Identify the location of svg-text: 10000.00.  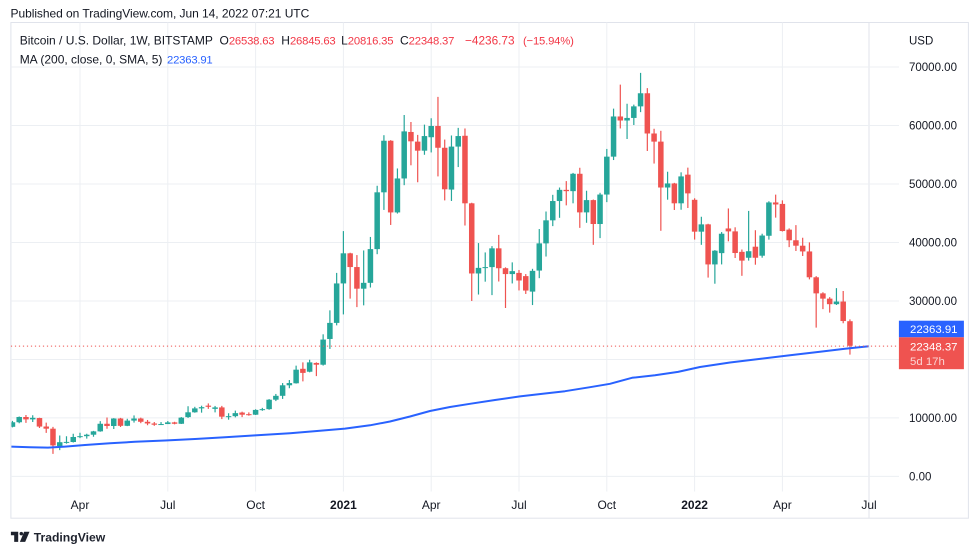
(933, 419).